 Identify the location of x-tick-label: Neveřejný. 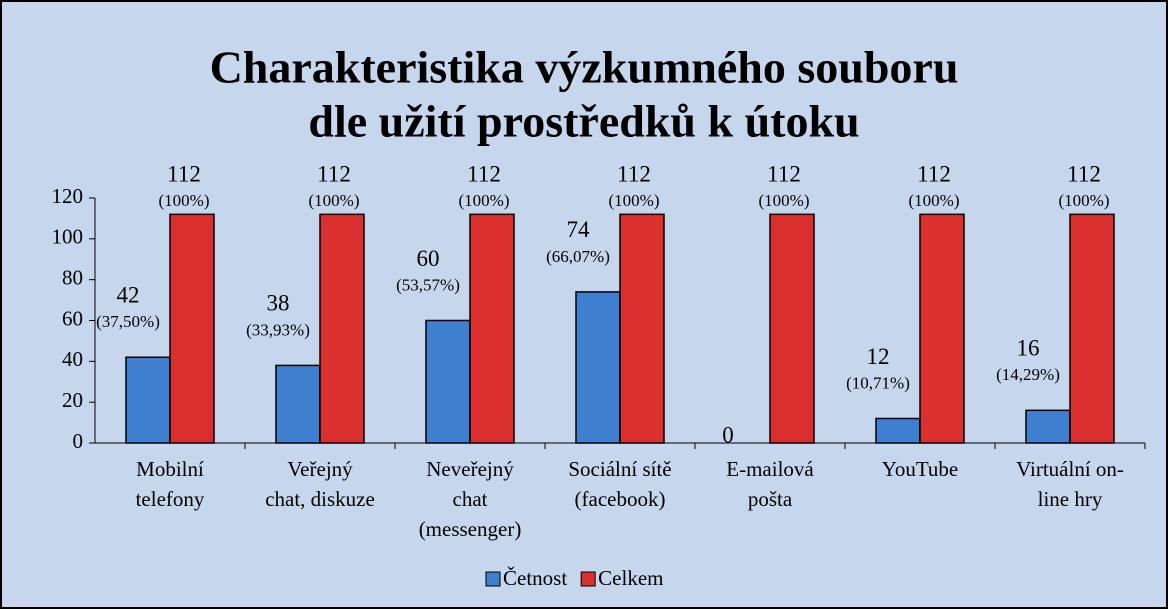
(470, 469).